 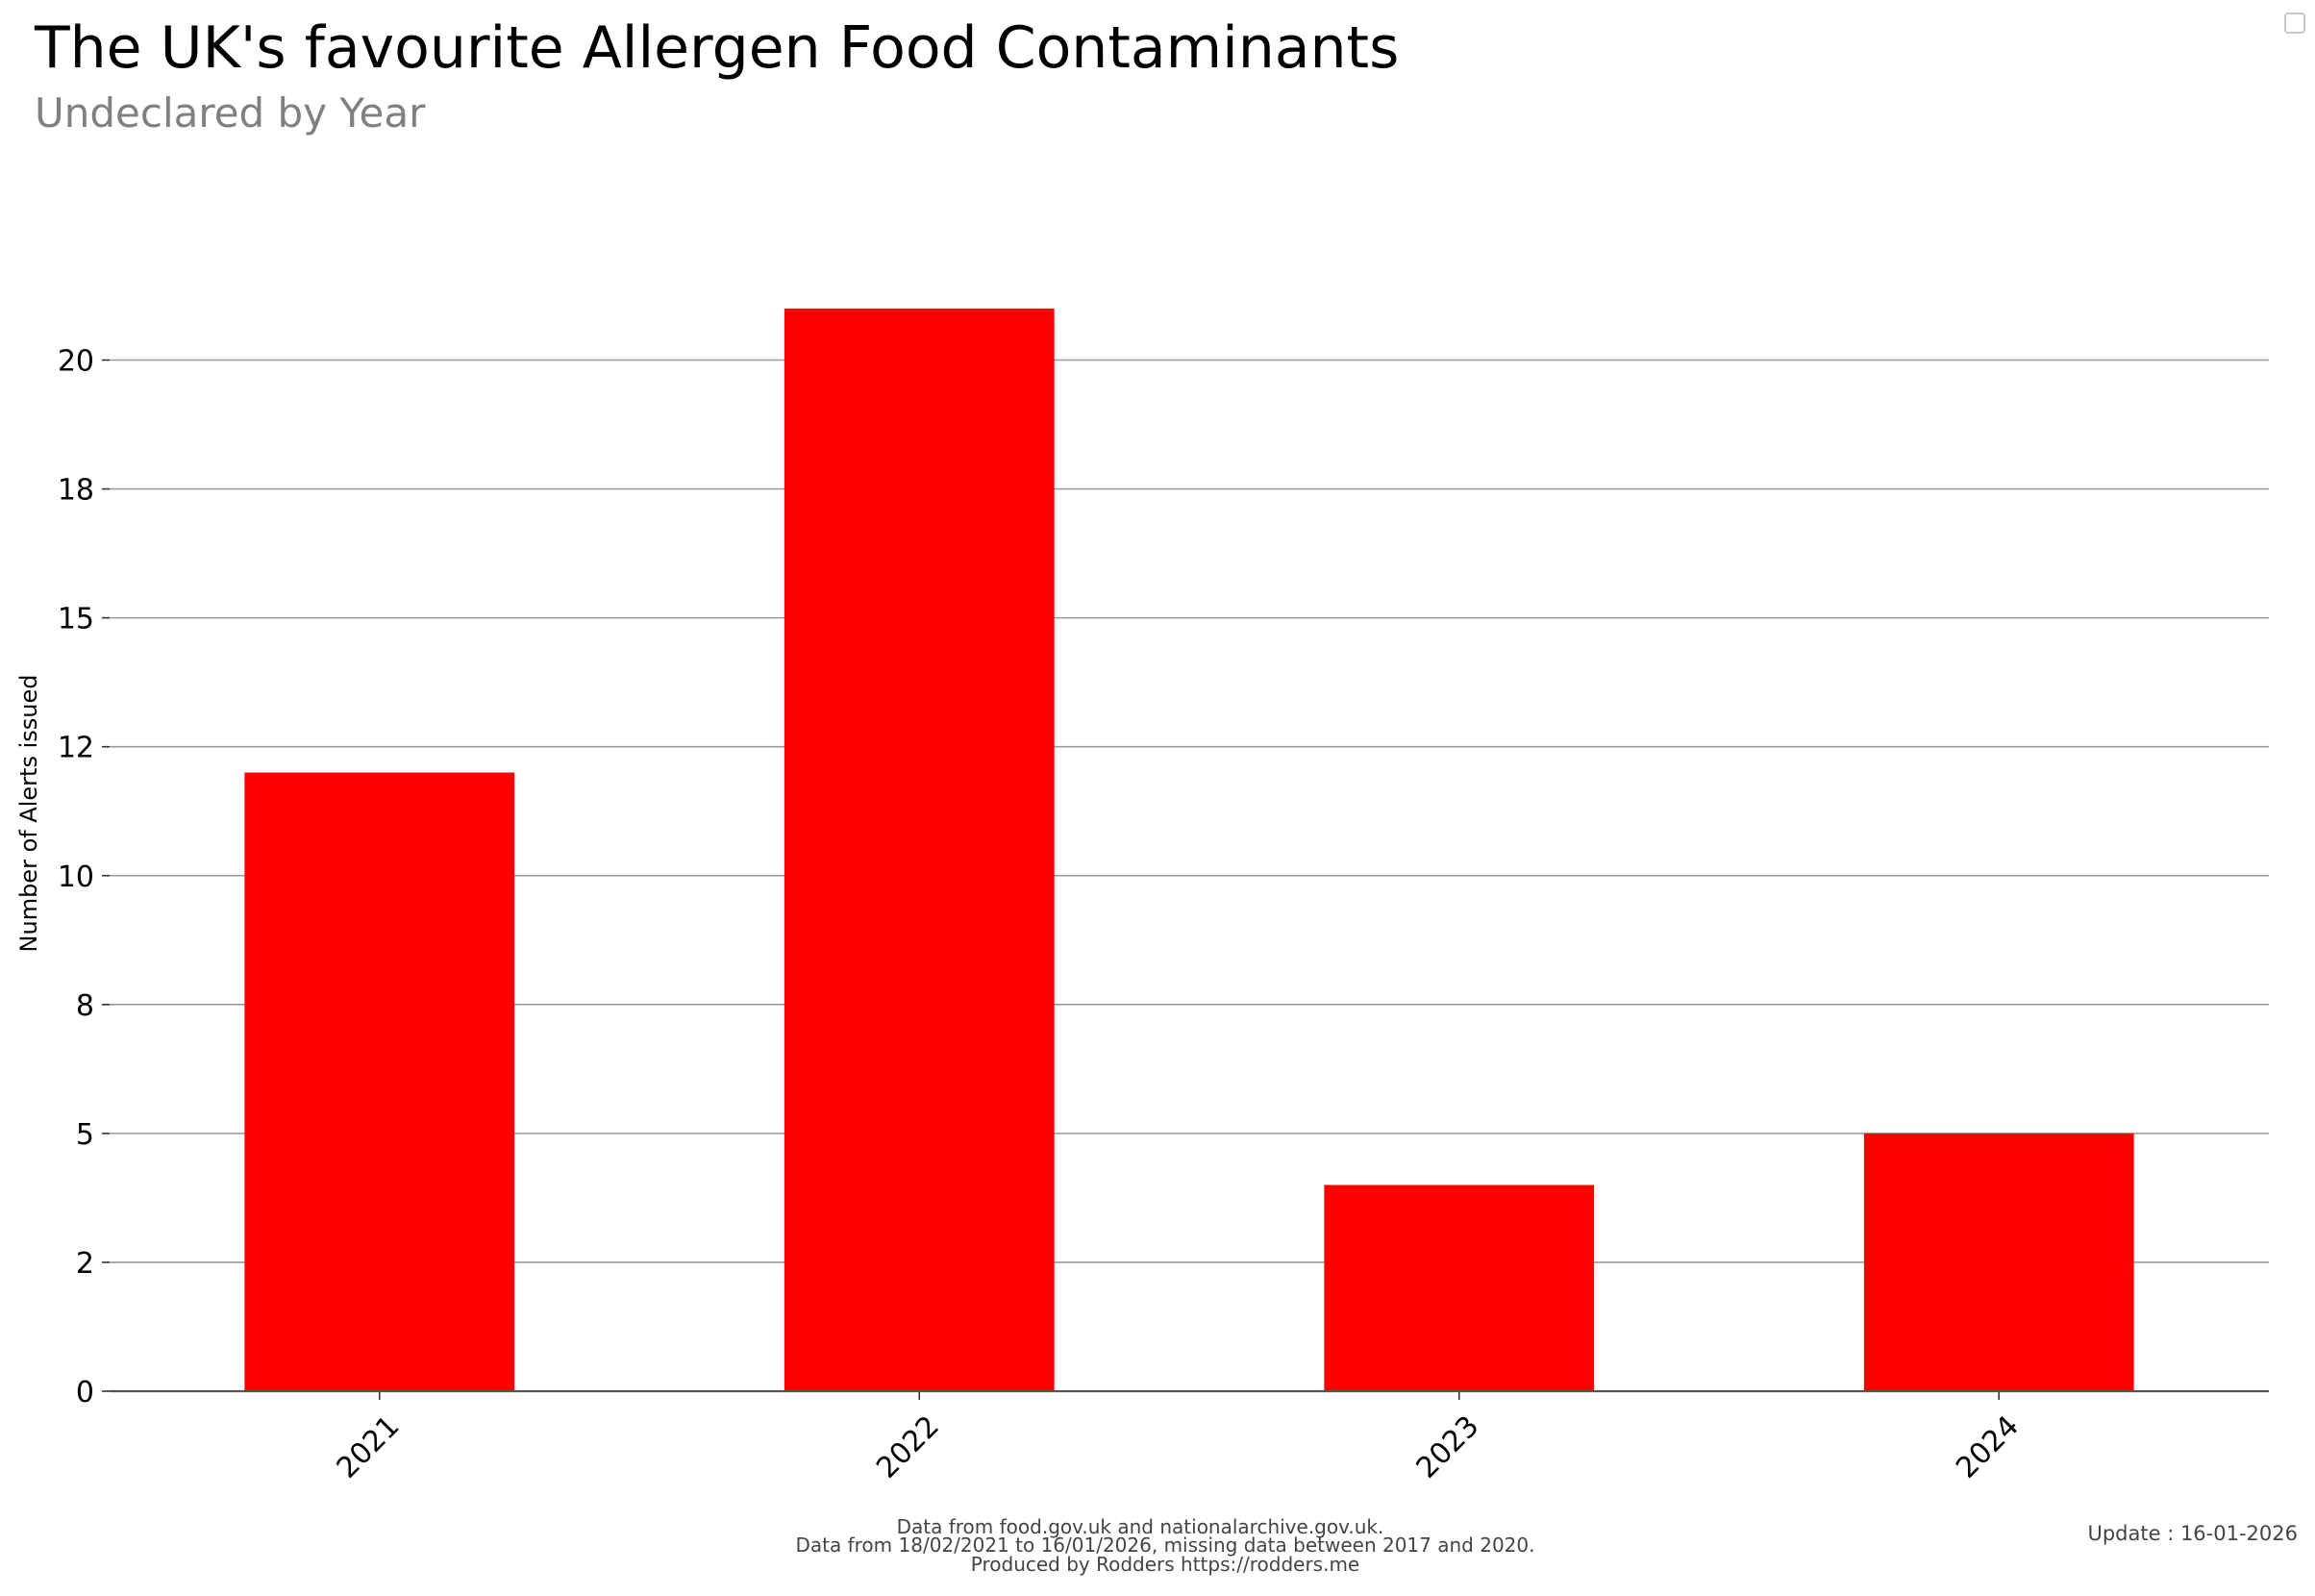 I want to click on y-tick-label: 15, so click(x=76, y=619).